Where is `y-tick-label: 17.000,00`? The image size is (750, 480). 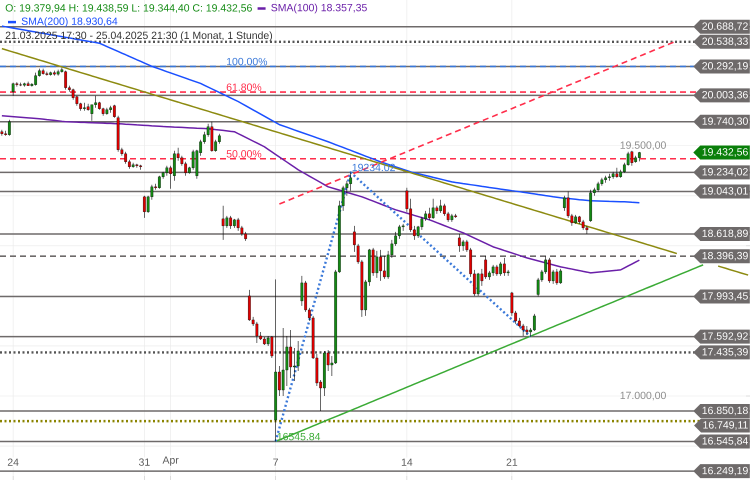
y-tick-label: 17.000,00 is located at coordinates (643, 396).